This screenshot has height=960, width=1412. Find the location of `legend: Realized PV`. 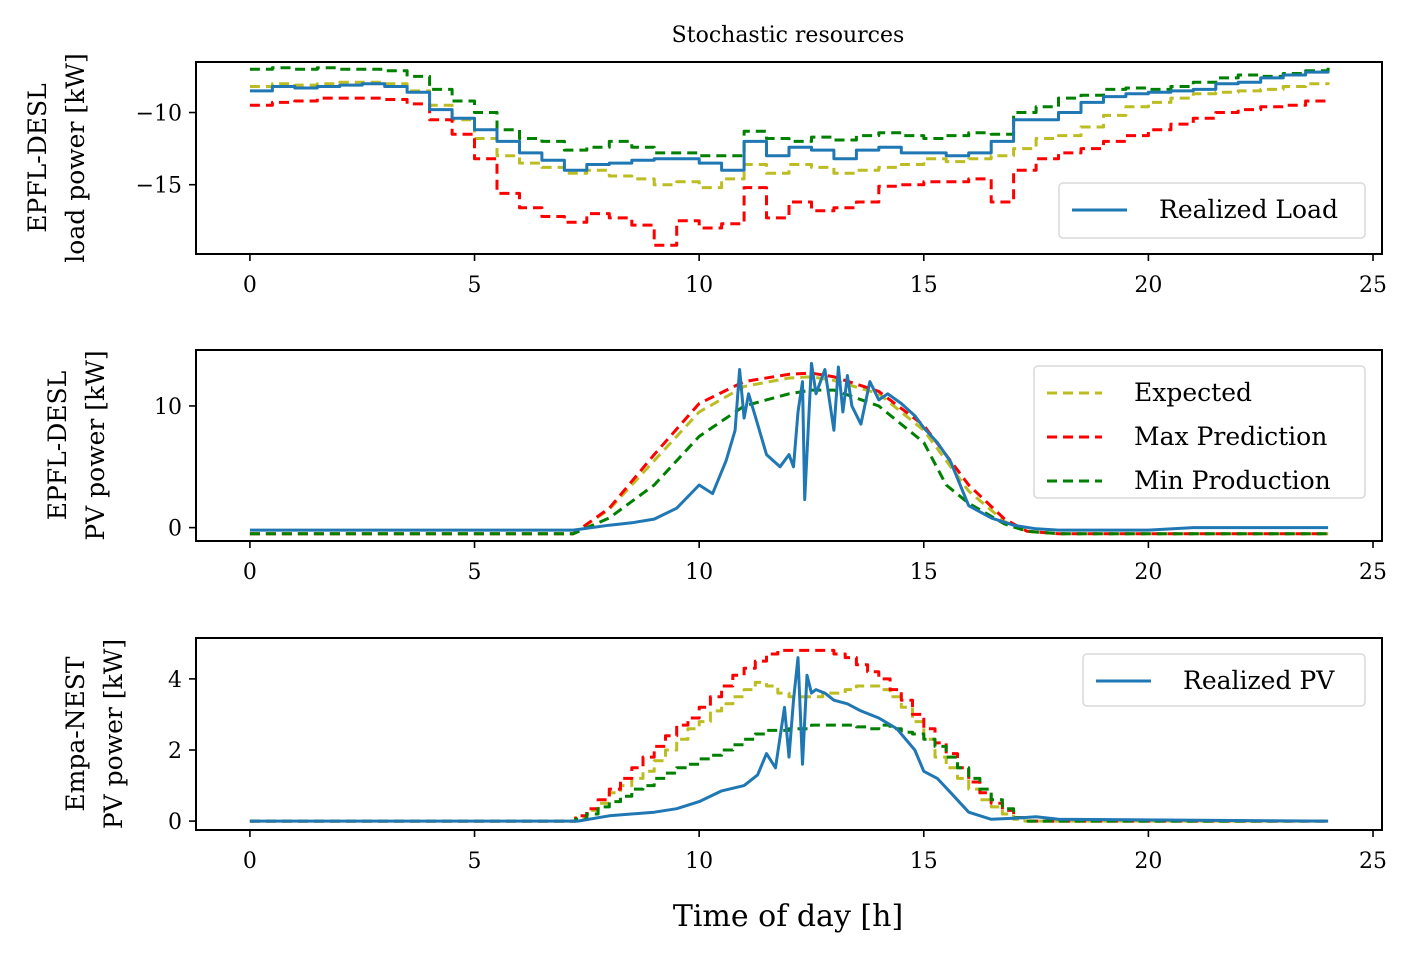

legend: Realized PV is located at coordinates (1224, 680).